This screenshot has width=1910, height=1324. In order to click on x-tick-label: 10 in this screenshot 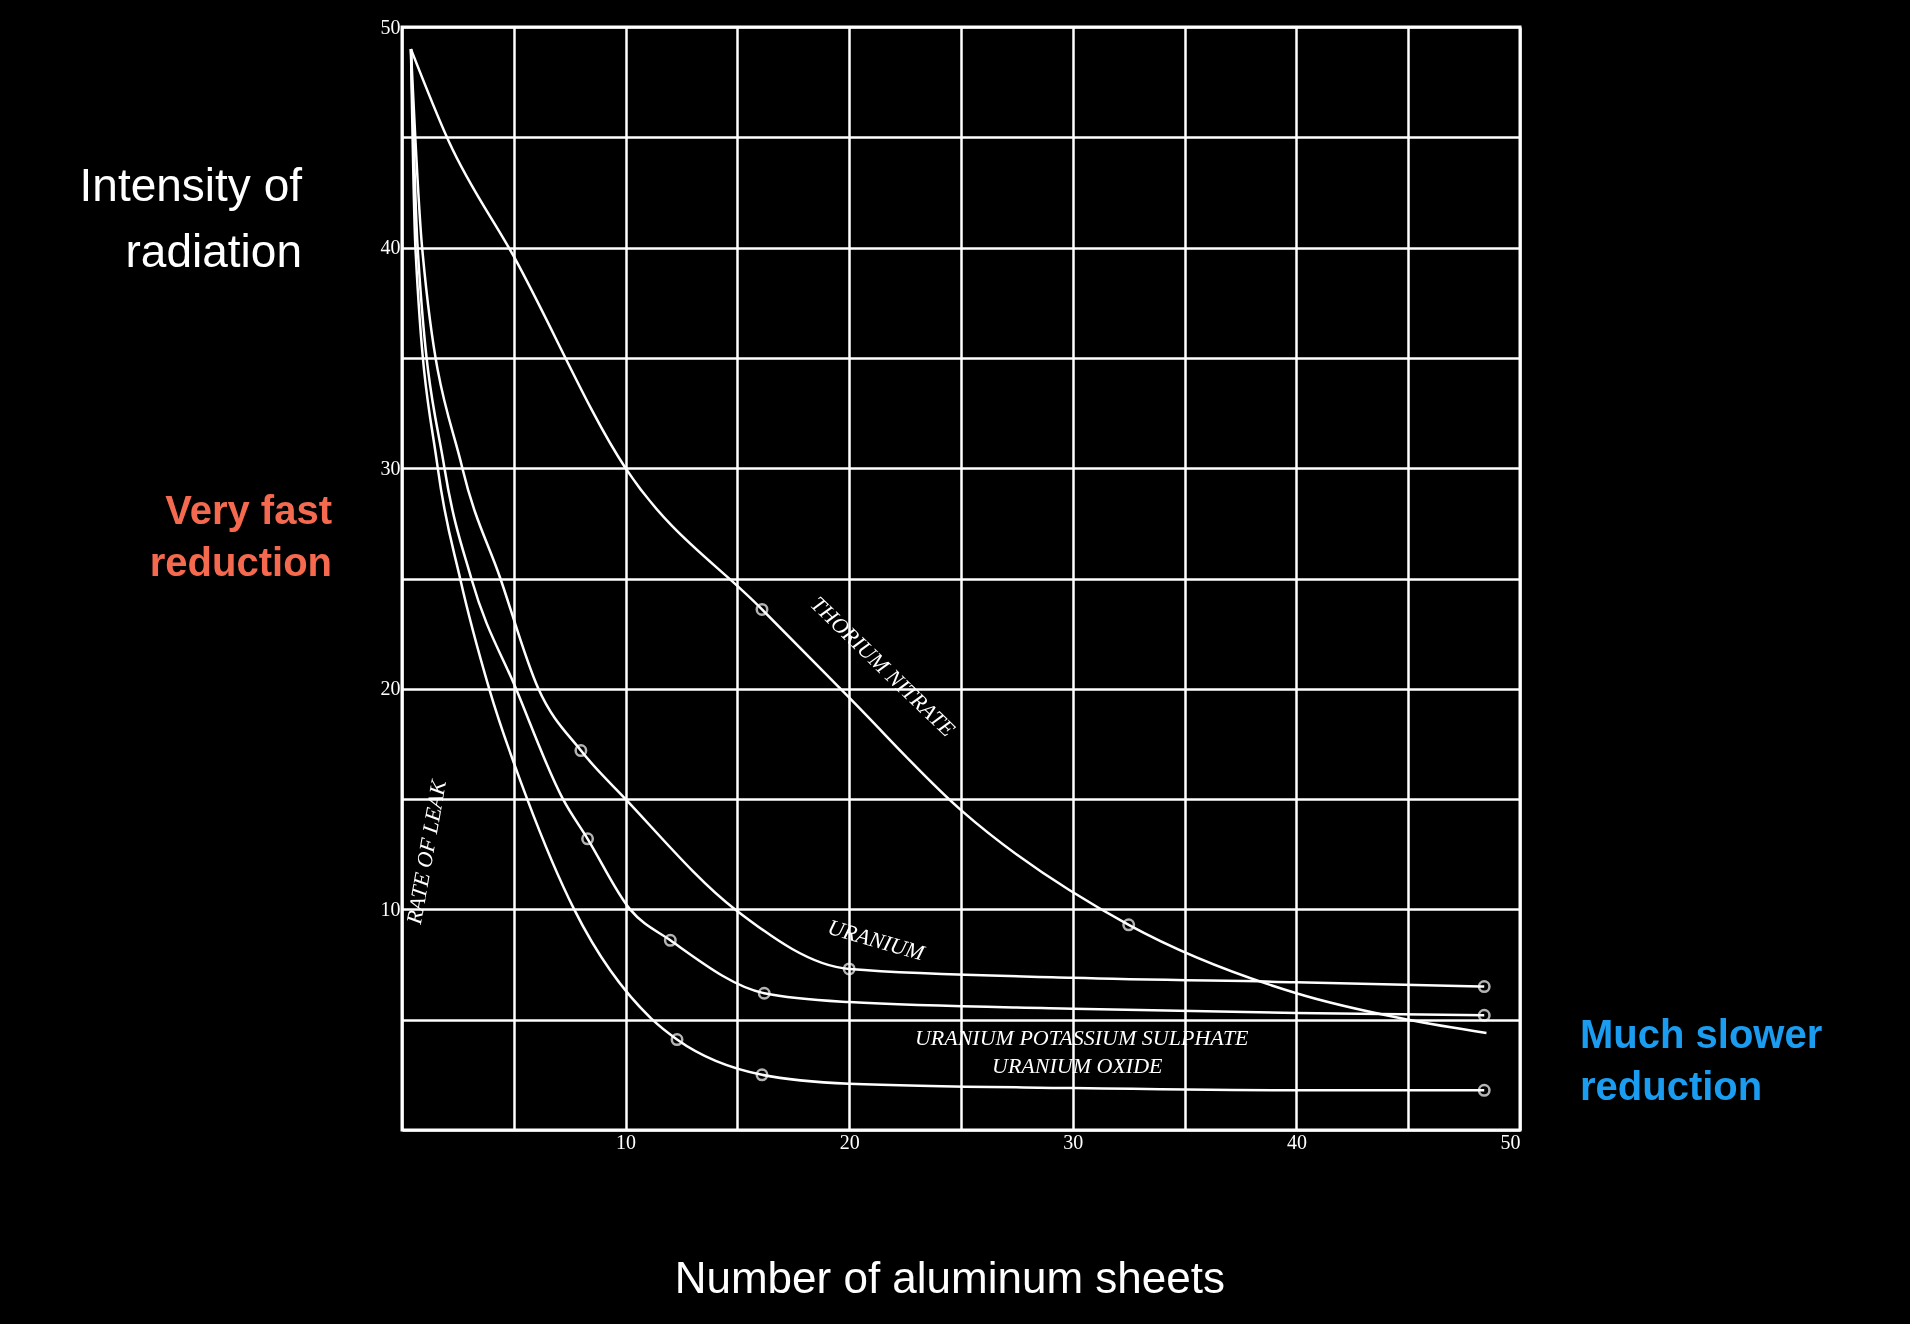, I will do `click(626, 1141)`.